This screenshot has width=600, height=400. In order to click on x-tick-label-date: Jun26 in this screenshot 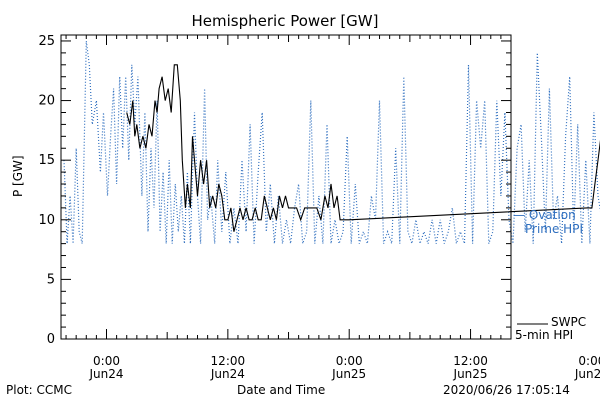, I will do `click(587, 374)`.